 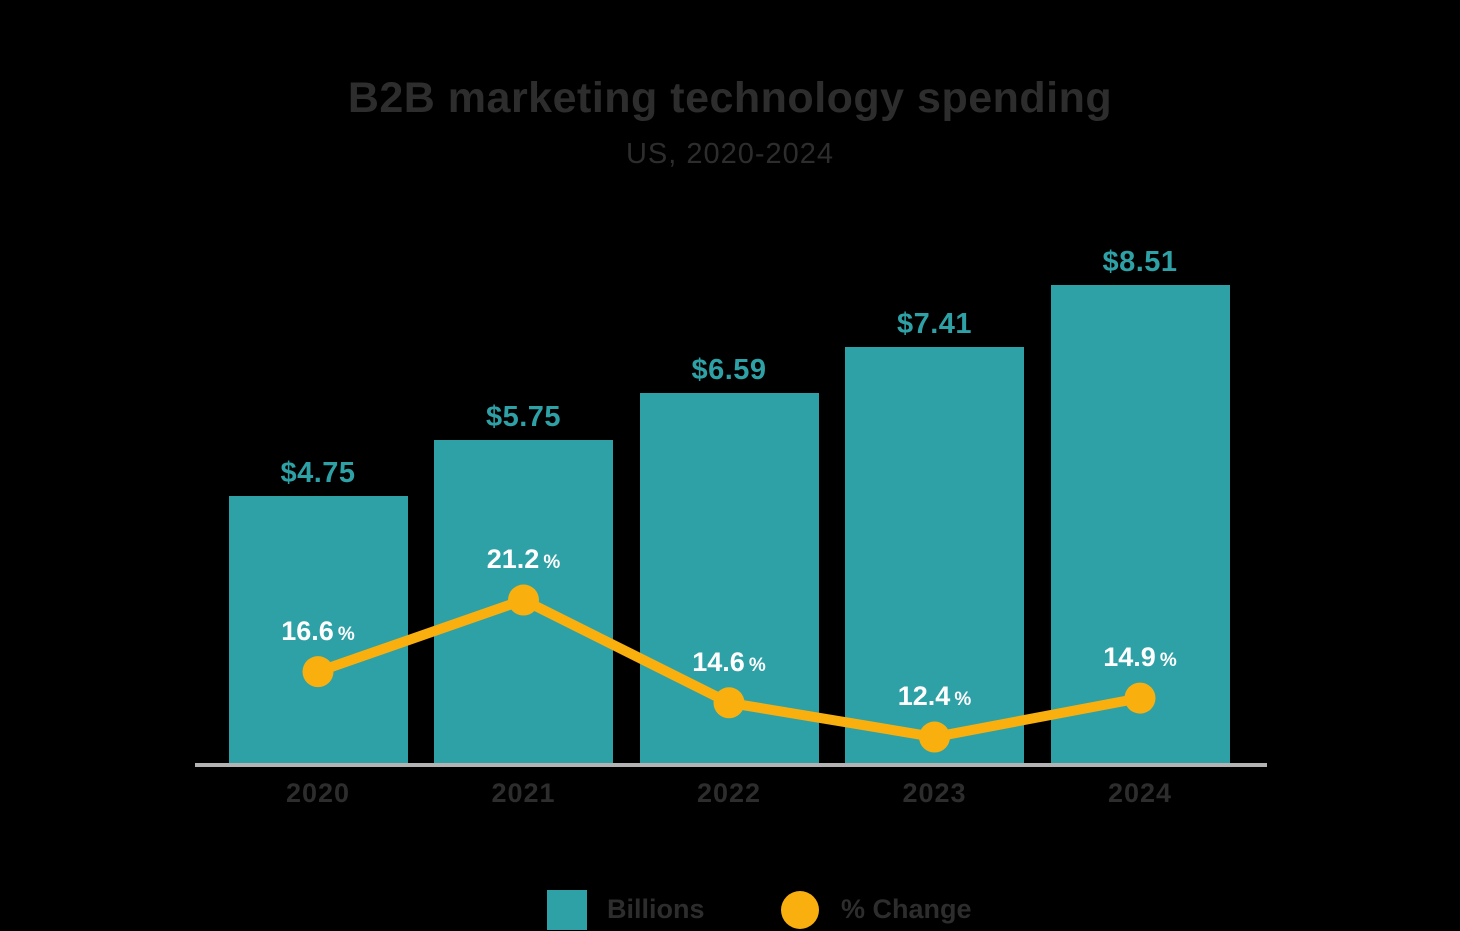 What do you see at coordinates (318, 473) in the screenshot?
I see `bar-value-label-2020: $4.75` at bounding box center [318, 473].